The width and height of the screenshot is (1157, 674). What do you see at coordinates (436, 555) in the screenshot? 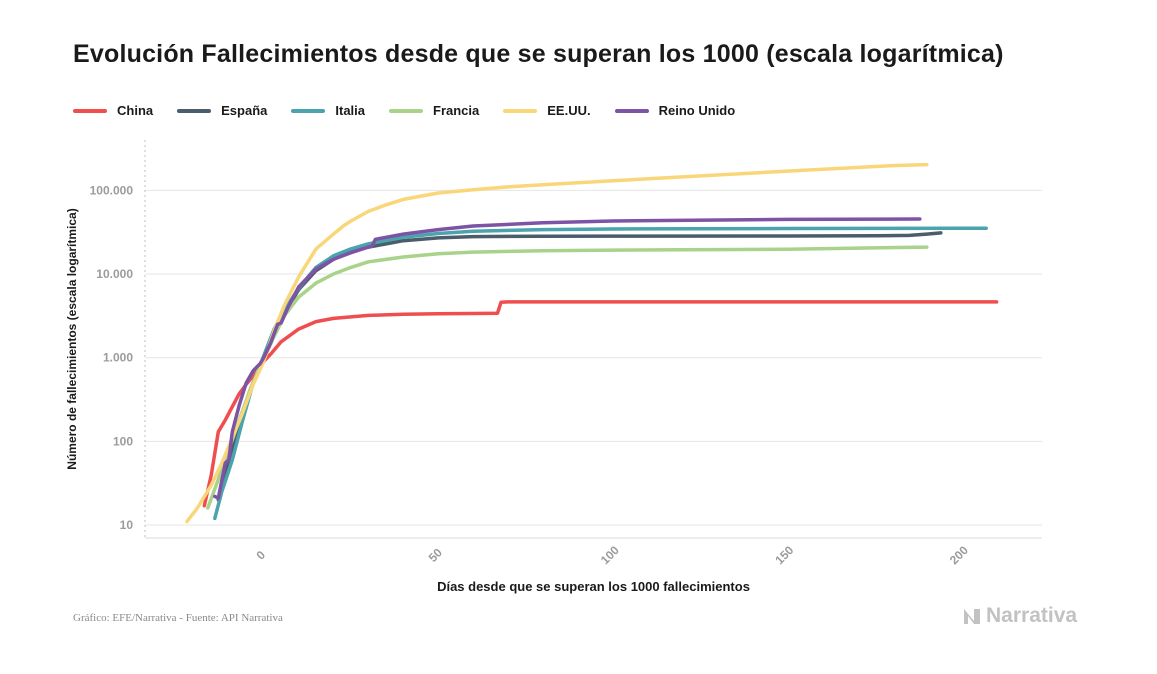
I see `x-tick-label: 50` at bounding box center [436, 555].